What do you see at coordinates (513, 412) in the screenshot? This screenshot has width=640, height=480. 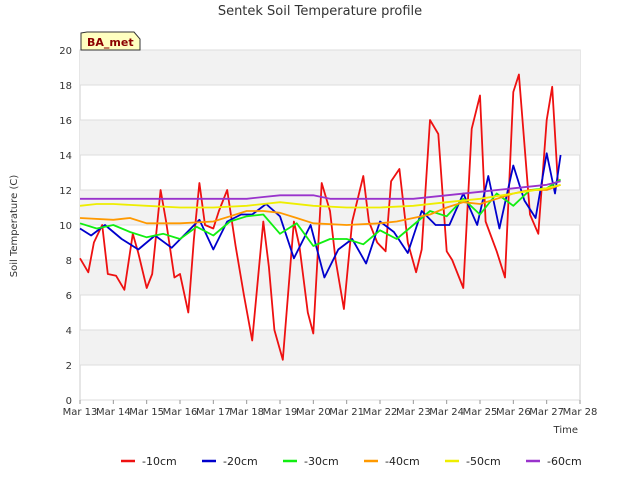 I see `x-tick-label: Mar 26` at bounding box center [513, 412].